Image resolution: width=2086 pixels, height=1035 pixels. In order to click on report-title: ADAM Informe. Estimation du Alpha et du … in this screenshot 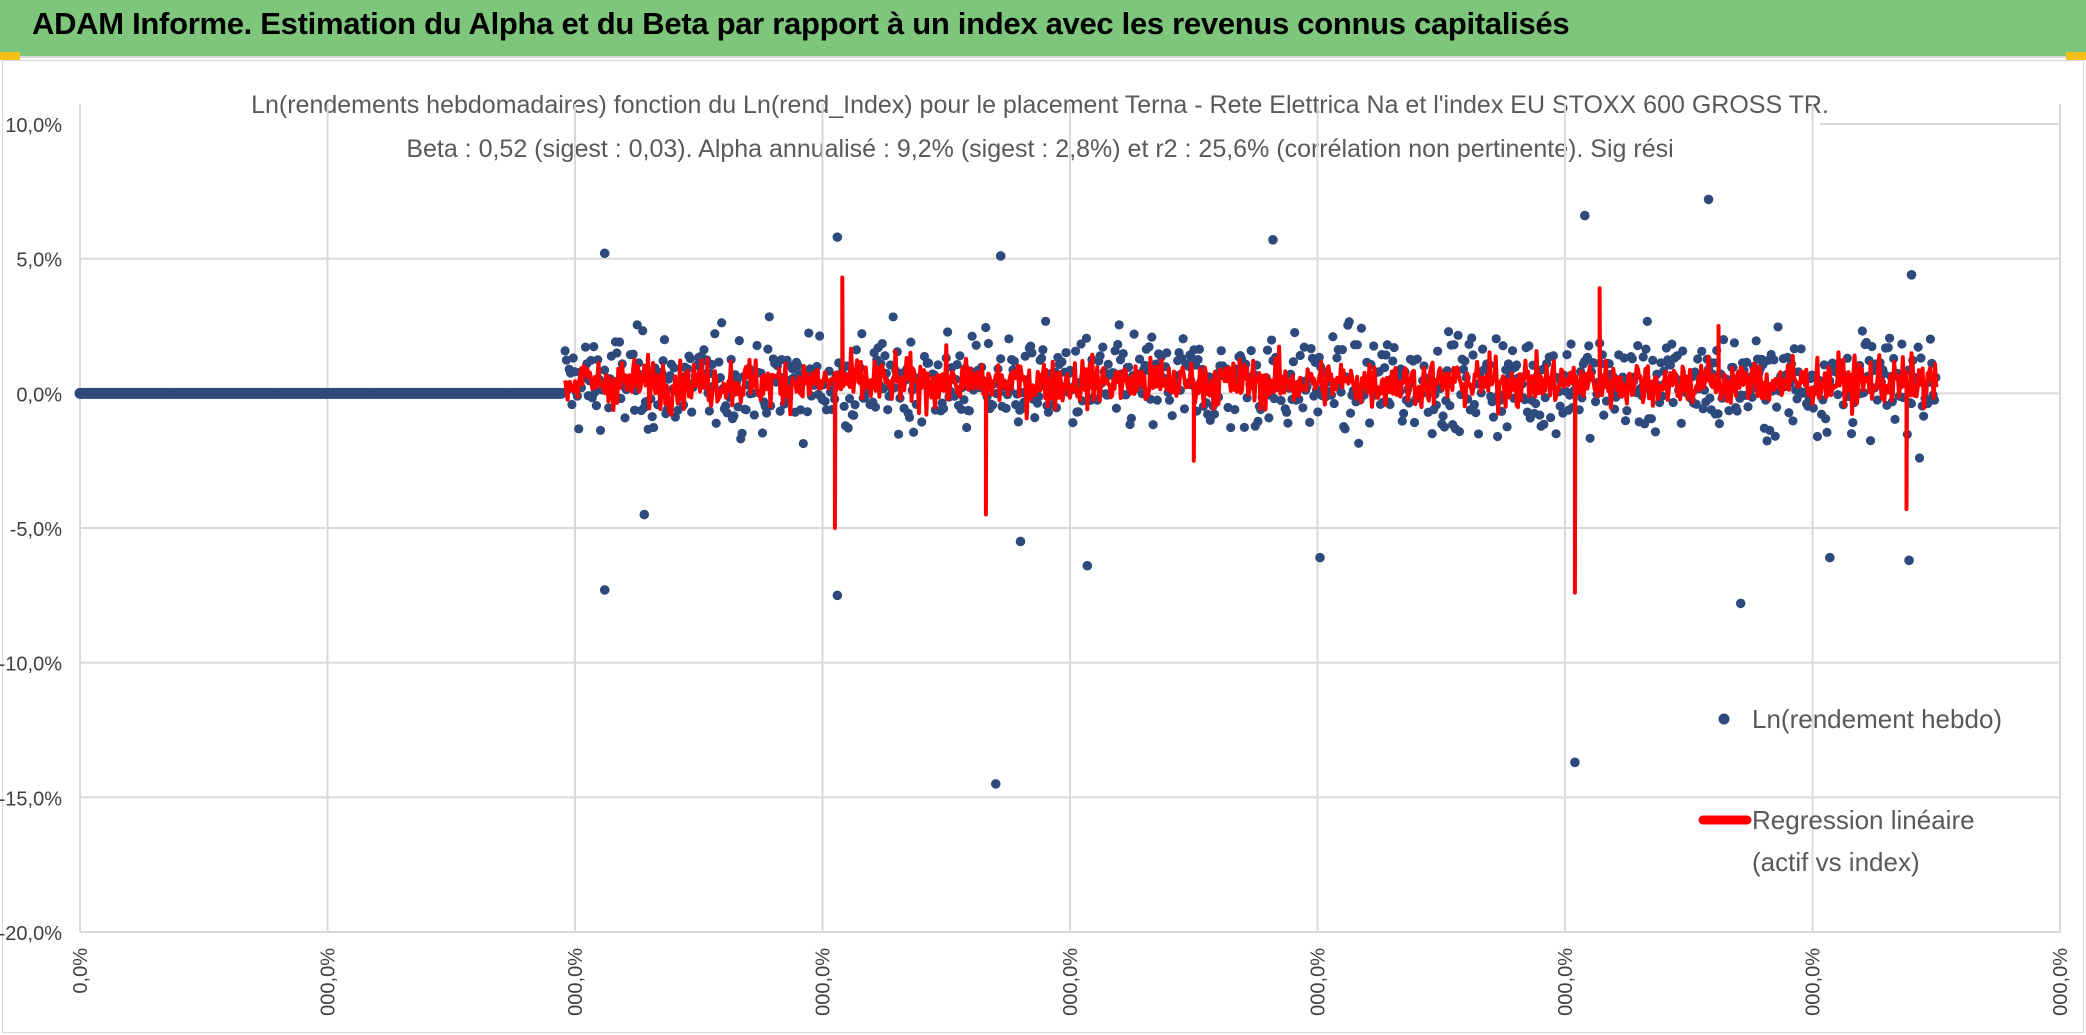, I will do `click(801, 23)`.